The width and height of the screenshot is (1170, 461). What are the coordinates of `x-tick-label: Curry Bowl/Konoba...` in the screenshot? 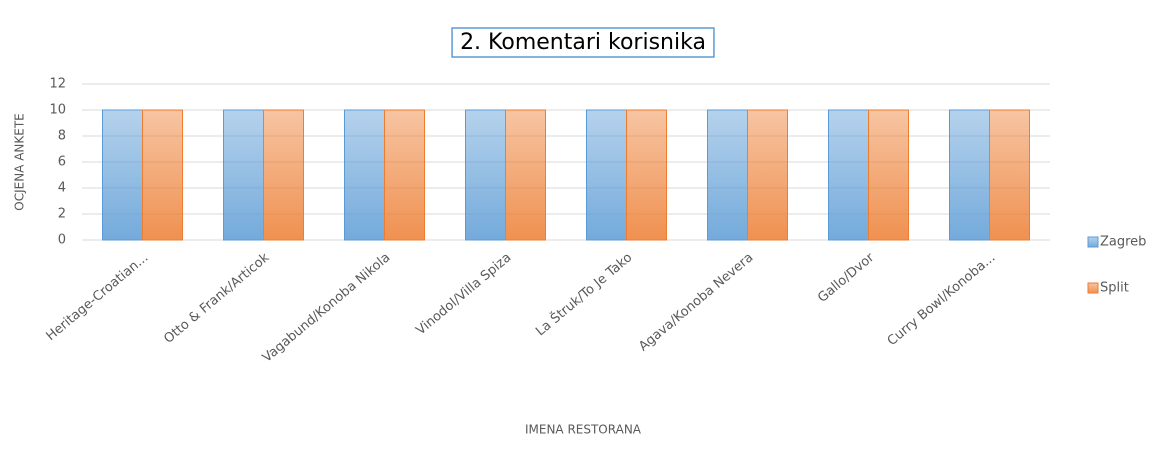 It's located at (942, 299).